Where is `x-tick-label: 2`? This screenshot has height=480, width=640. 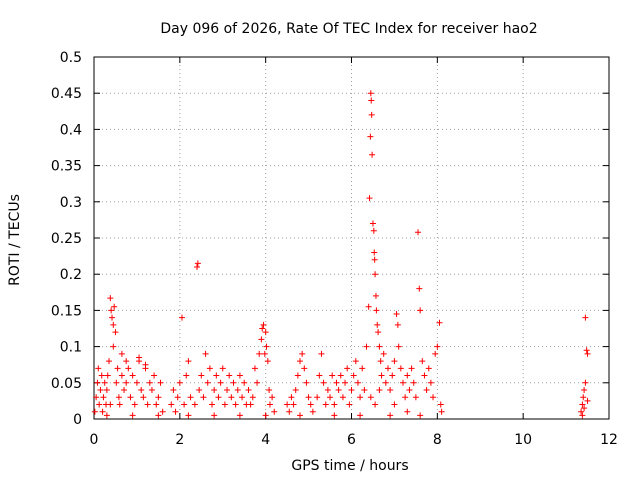
x-tick-label: 2 is located at coordinates (179, 440).